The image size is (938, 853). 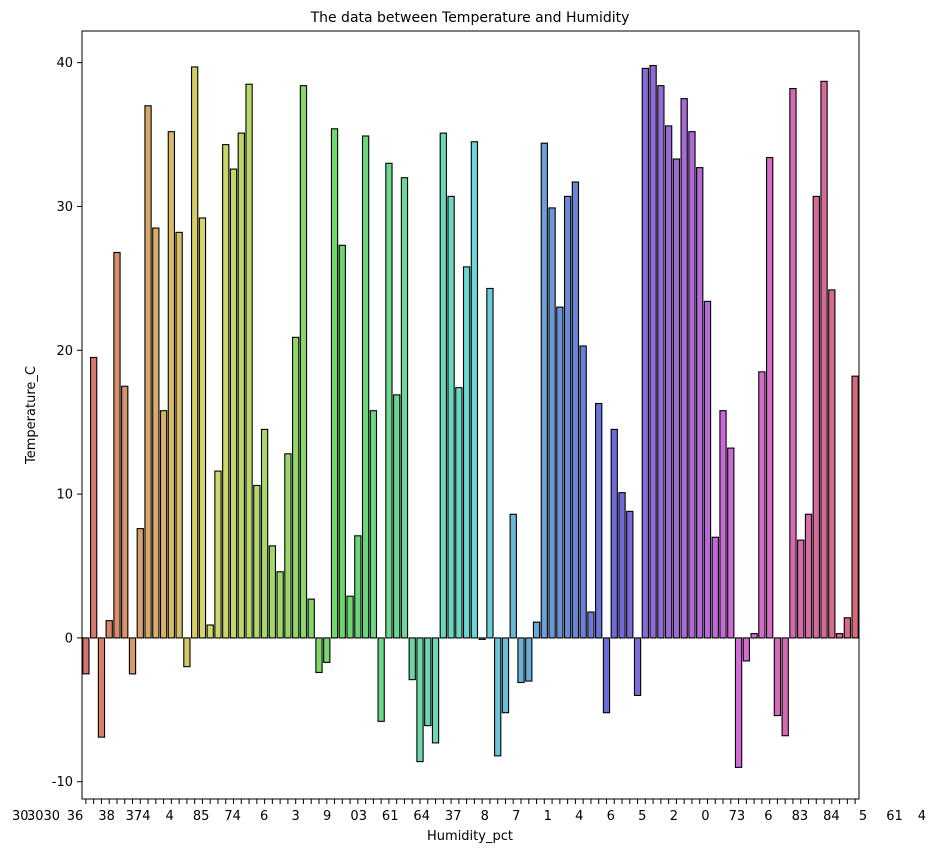 What do you see at coordinates (64, 63) in the screenshot?
I see `y-tick-label: 40` at bounding box center [64, 63].